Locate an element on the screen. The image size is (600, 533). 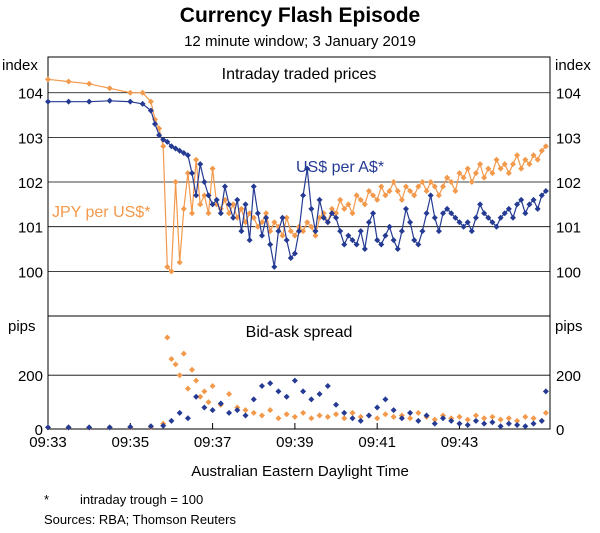
y-tick-label-right: 100 is located at coordinates (568, 272).